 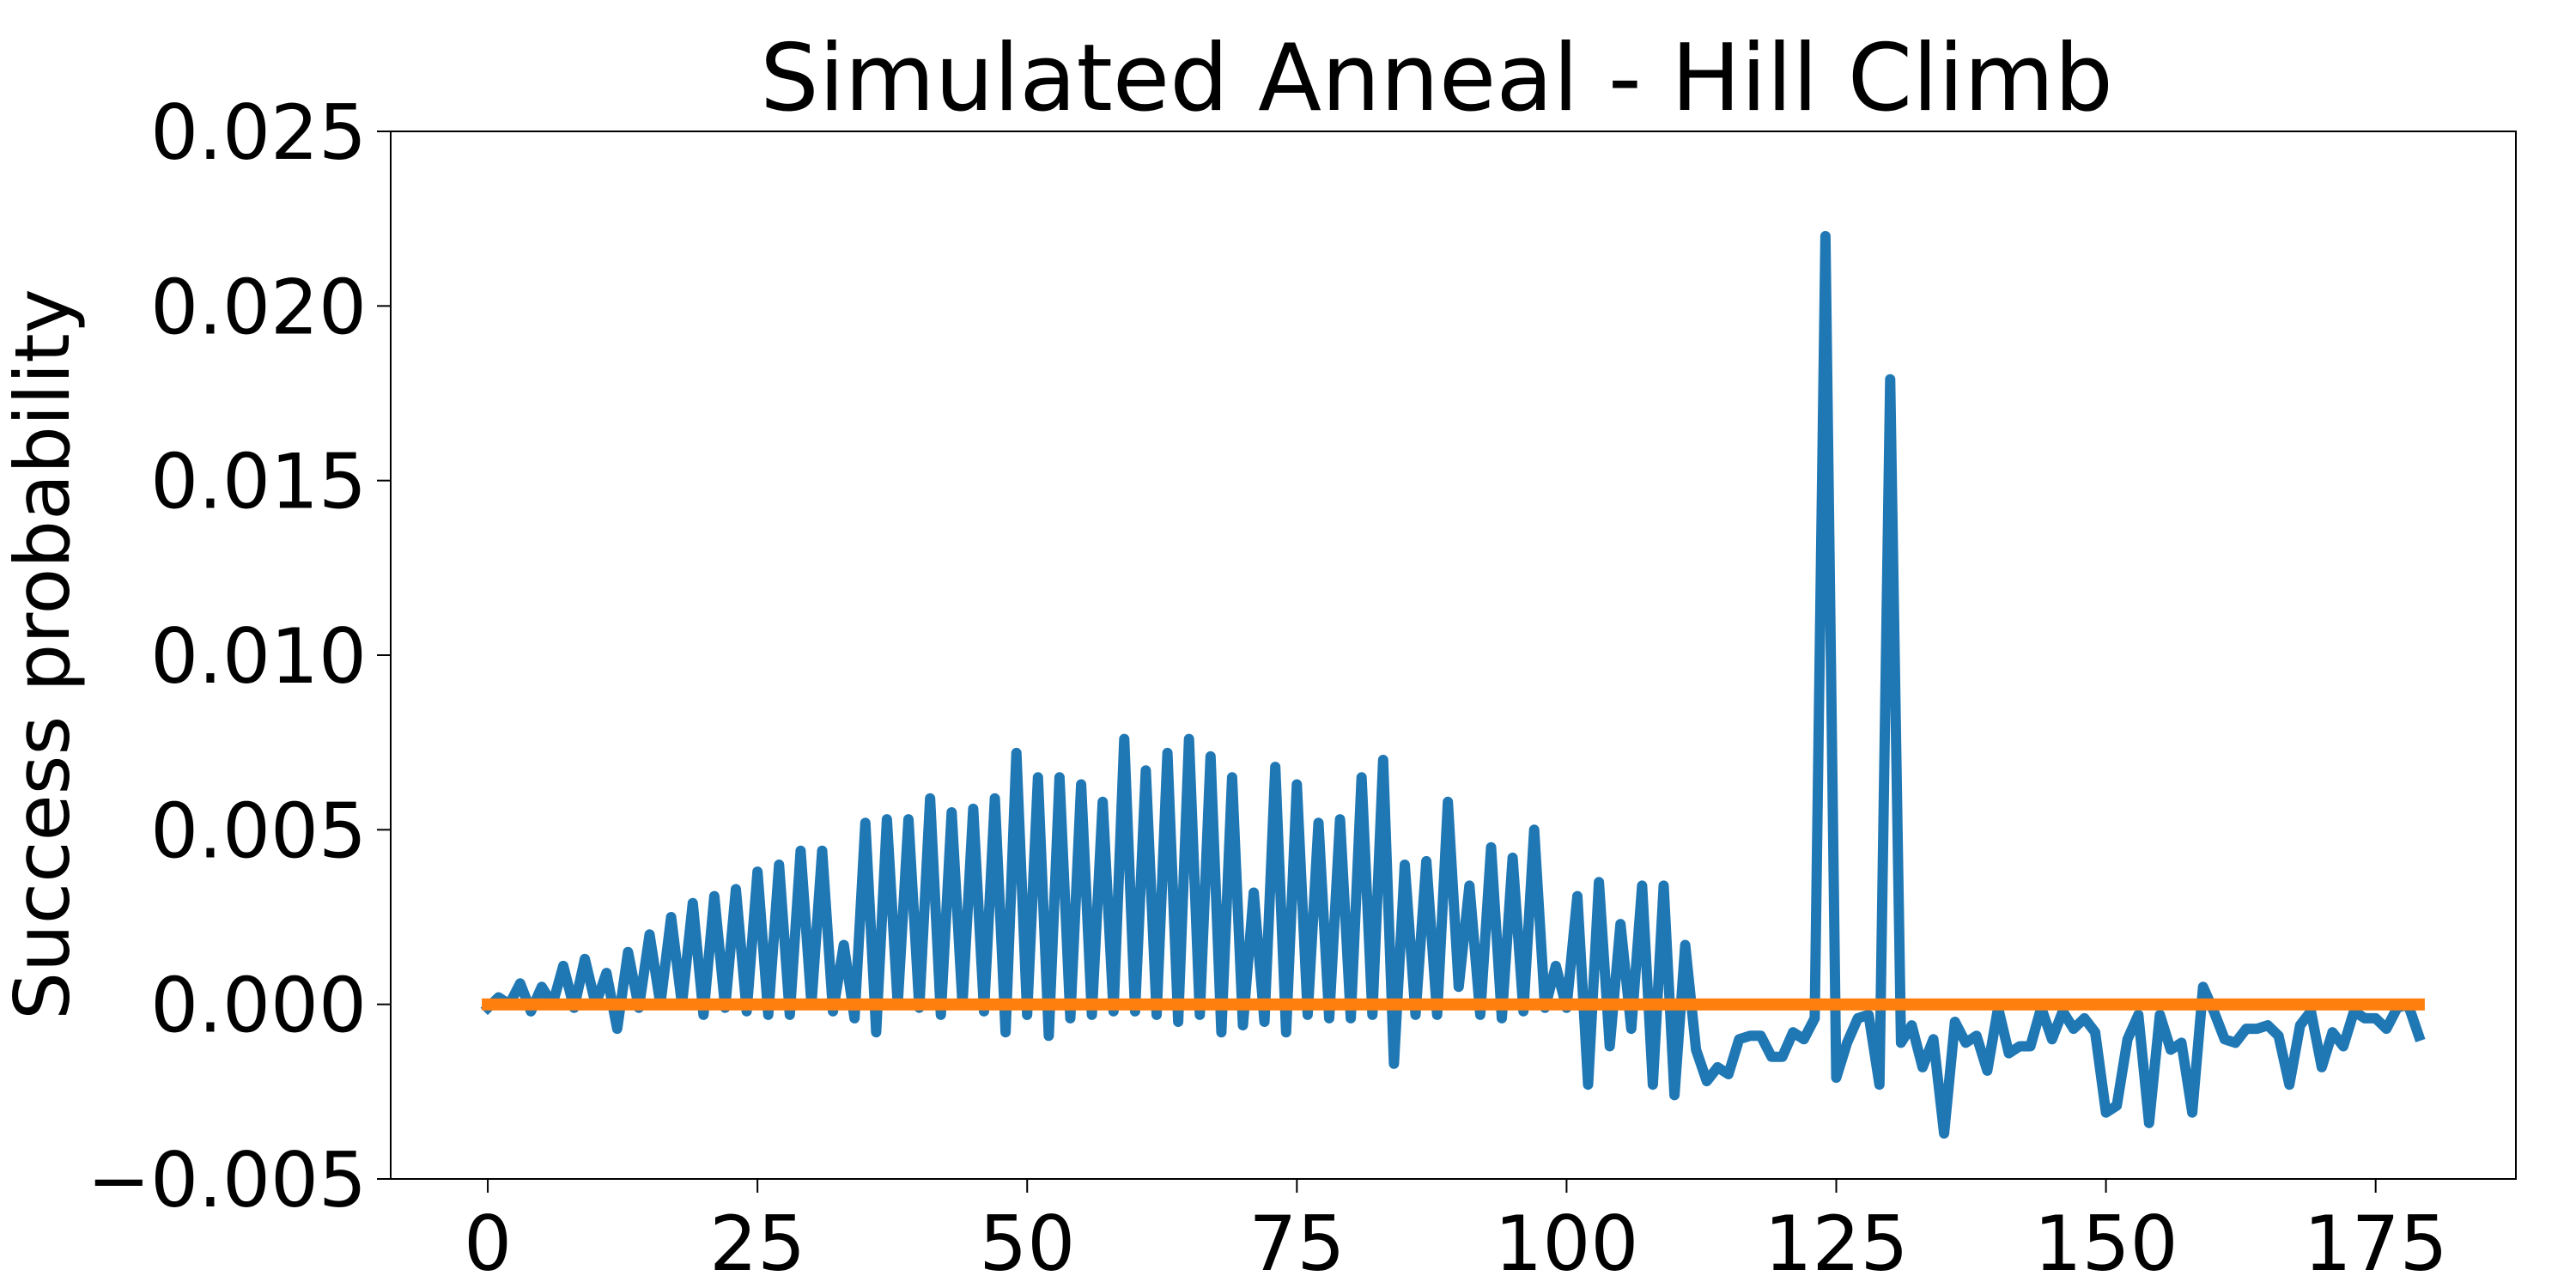 I want to click on y-tick-label: 0.010, so click(x=258, y=656).